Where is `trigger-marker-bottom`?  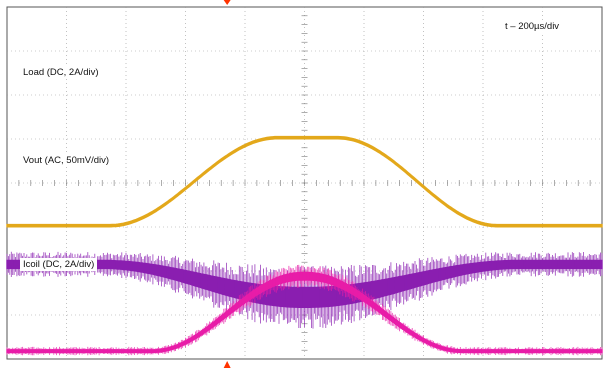 trigger-marker-bottom is located at coordinates (227, 364).